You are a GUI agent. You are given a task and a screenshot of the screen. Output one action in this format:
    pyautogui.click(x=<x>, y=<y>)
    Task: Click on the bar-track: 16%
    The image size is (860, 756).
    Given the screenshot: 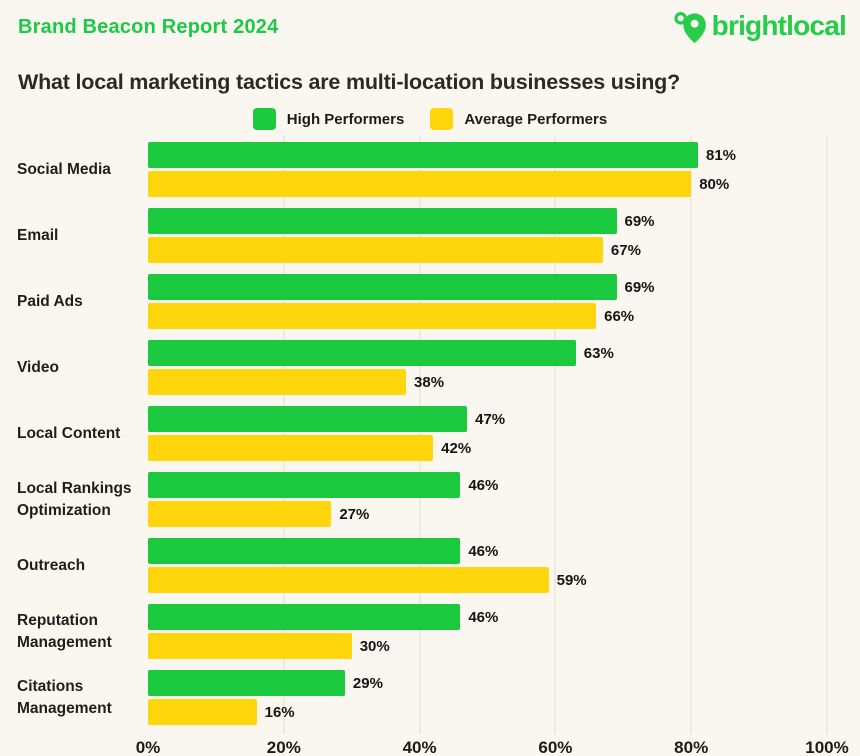 What is the action you would take?
    pyautogui.click(x=487, y=712)
    